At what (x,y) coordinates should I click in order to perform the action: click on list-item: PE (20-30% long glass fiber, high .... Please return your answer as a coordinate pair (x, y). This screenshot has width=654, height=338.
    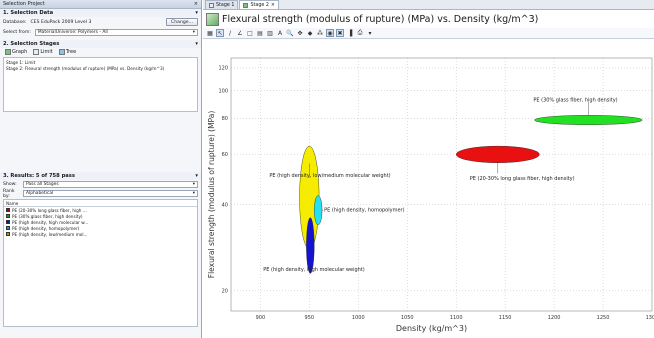
    Looking at the image, I should click on (100, 210).